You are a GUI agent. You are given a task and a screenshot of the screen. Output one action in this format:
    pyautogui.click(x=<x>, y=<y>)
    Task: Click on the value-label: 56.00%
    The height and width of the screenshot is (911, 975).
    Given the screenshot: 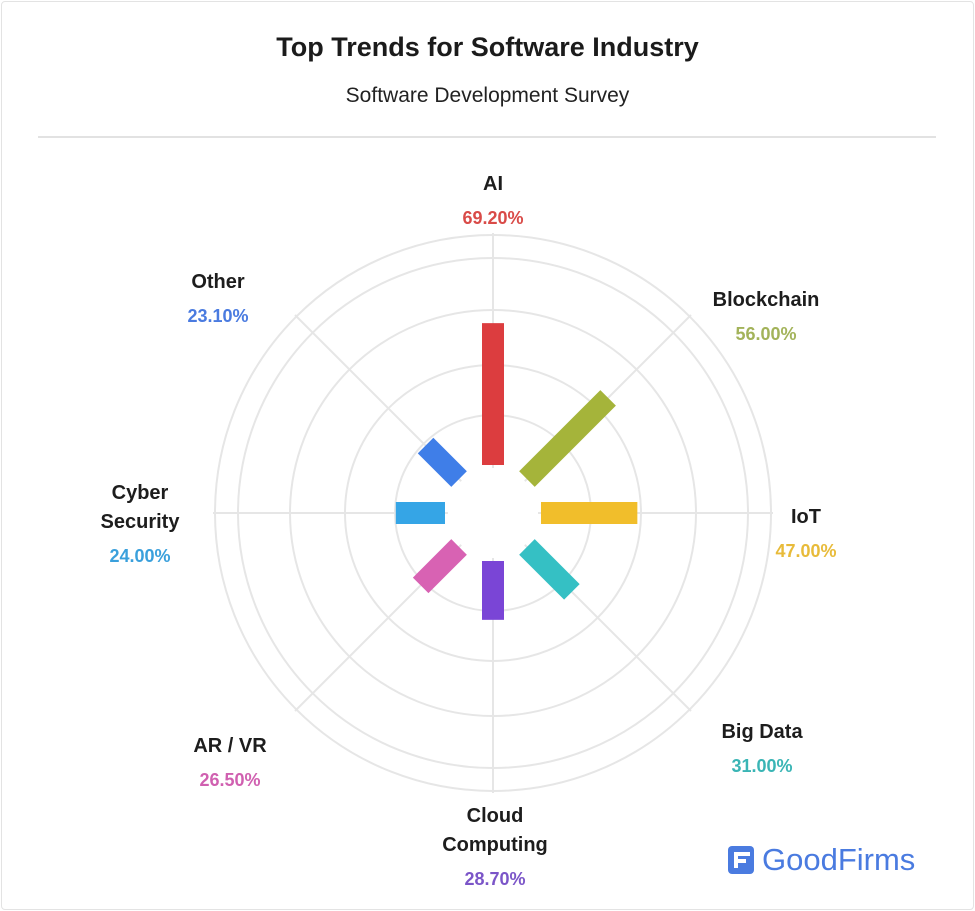 What is the action you would take?
    pyautogui.click(x=765, y=334)
    